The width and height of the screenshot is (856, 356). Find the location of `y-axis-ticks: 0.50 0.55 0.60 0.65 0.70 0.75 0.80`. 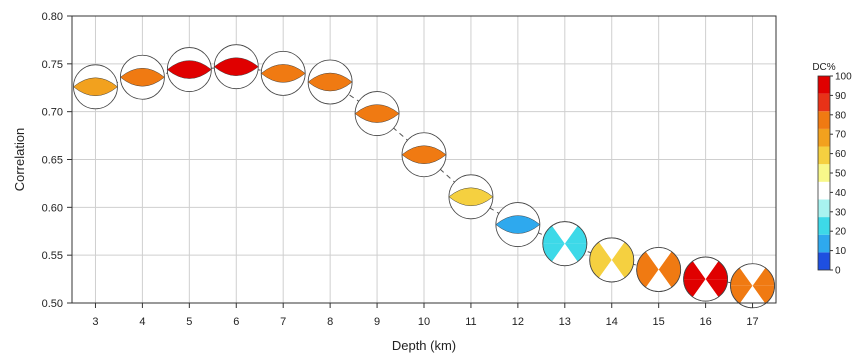

y-axis-ticks: 0.50 0.55 0.60 0.65 0.70 0.75 0.80 is located at coordinates (57, 160).